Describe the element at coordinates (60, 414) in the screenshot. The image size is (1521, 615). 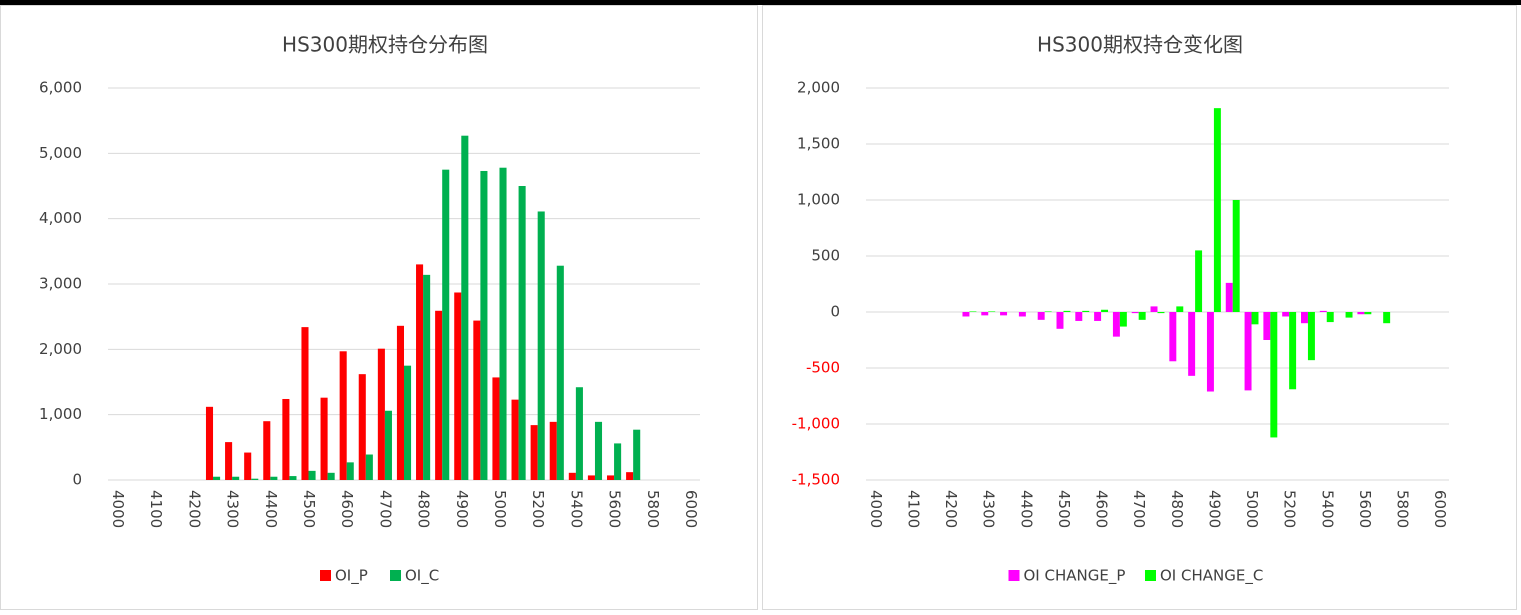
I see `y-tick-label: 1,000` at that location.